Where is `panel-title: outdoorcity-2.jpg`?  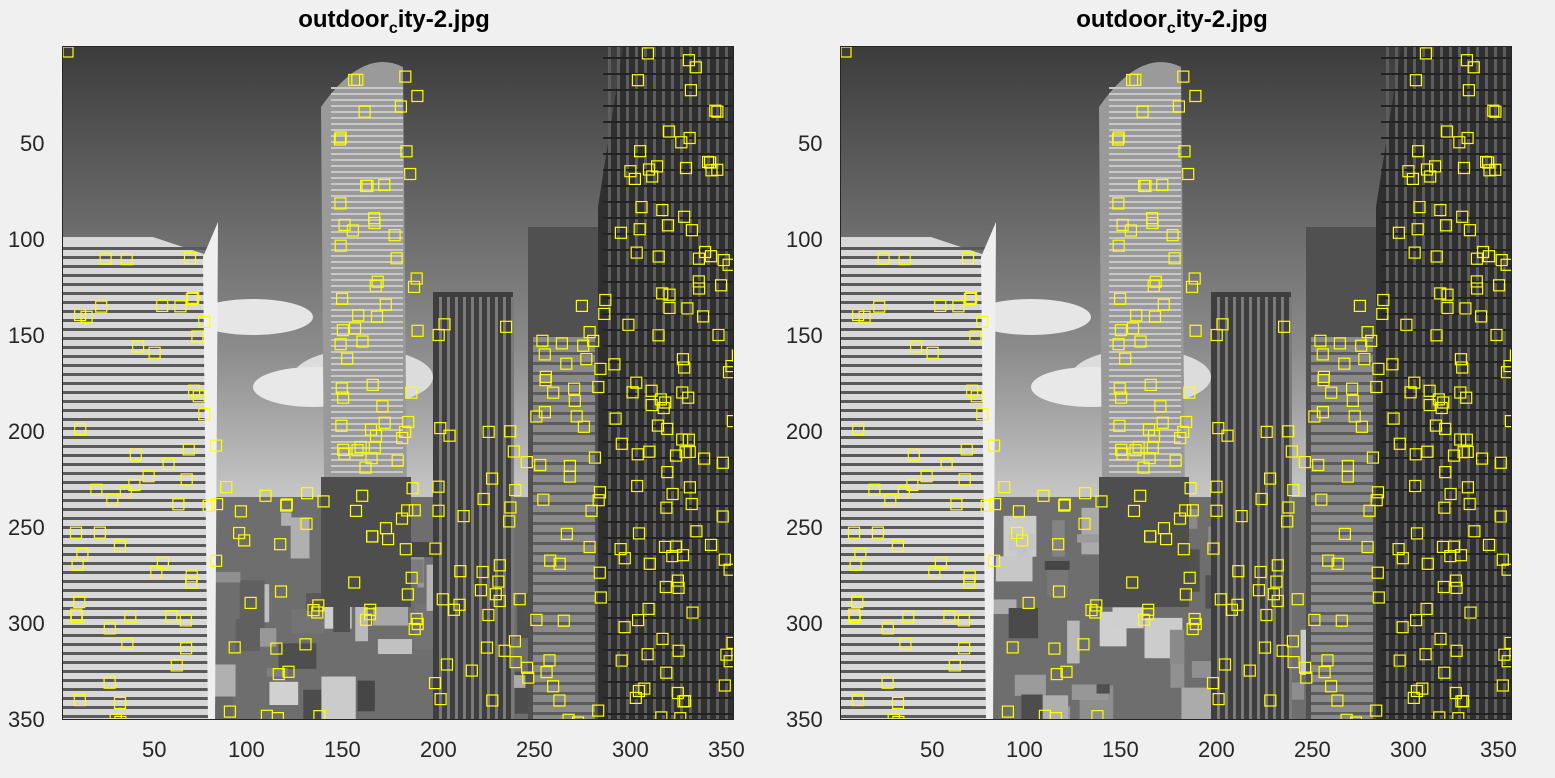
panel-title: outdoorcity-2.jpg is located at coordinates (1172, 21).